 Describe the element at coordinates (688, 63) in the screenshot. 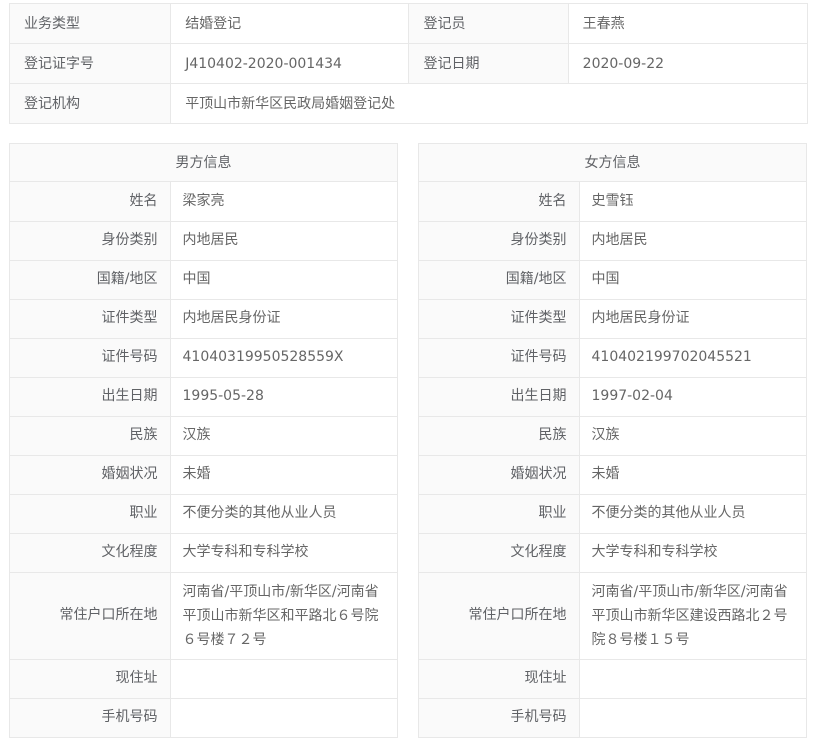

I see `registration-date-value: 2020-09-22` at that location.